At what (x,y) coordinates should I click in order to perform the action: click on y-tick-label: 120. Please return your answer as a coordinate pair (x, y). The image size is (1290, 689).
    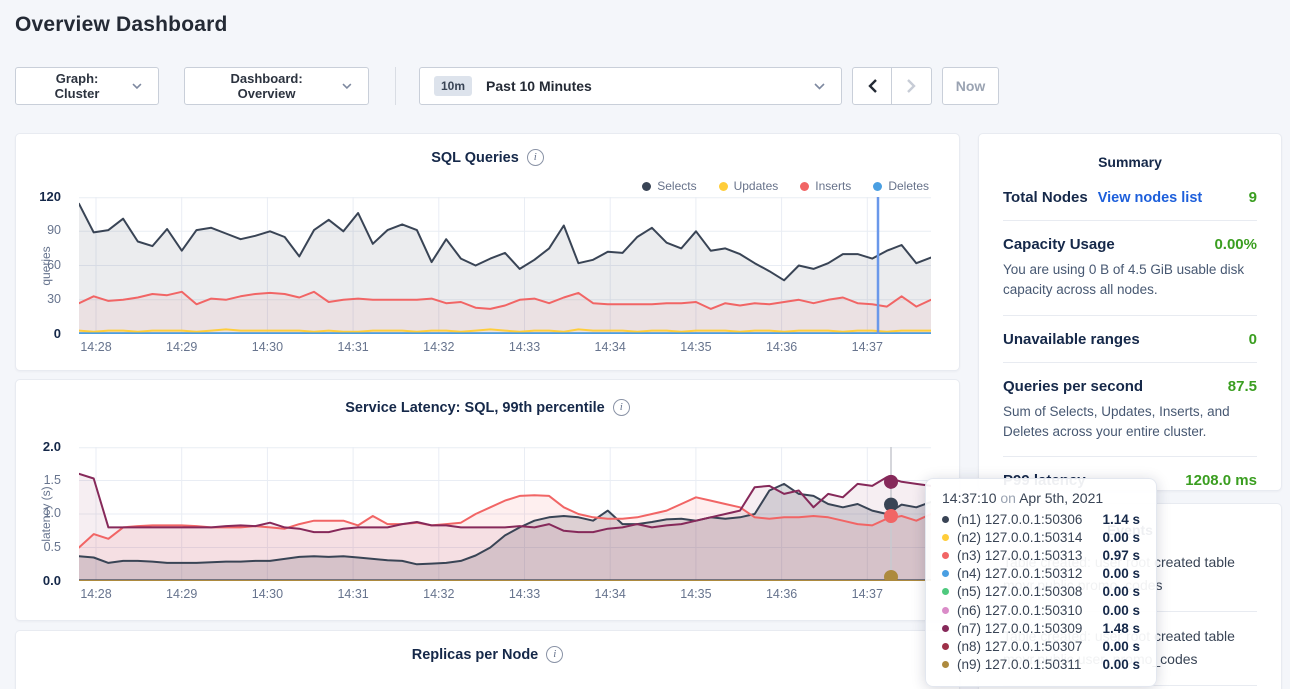
    Looking at the image, I should click on (50, 196).